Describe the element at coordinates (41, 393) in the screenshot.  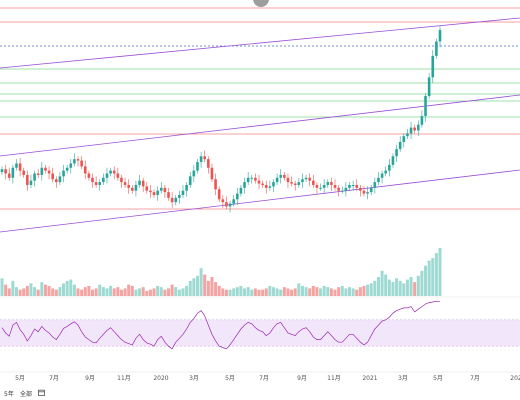
I see `calendar-icon` at that location.